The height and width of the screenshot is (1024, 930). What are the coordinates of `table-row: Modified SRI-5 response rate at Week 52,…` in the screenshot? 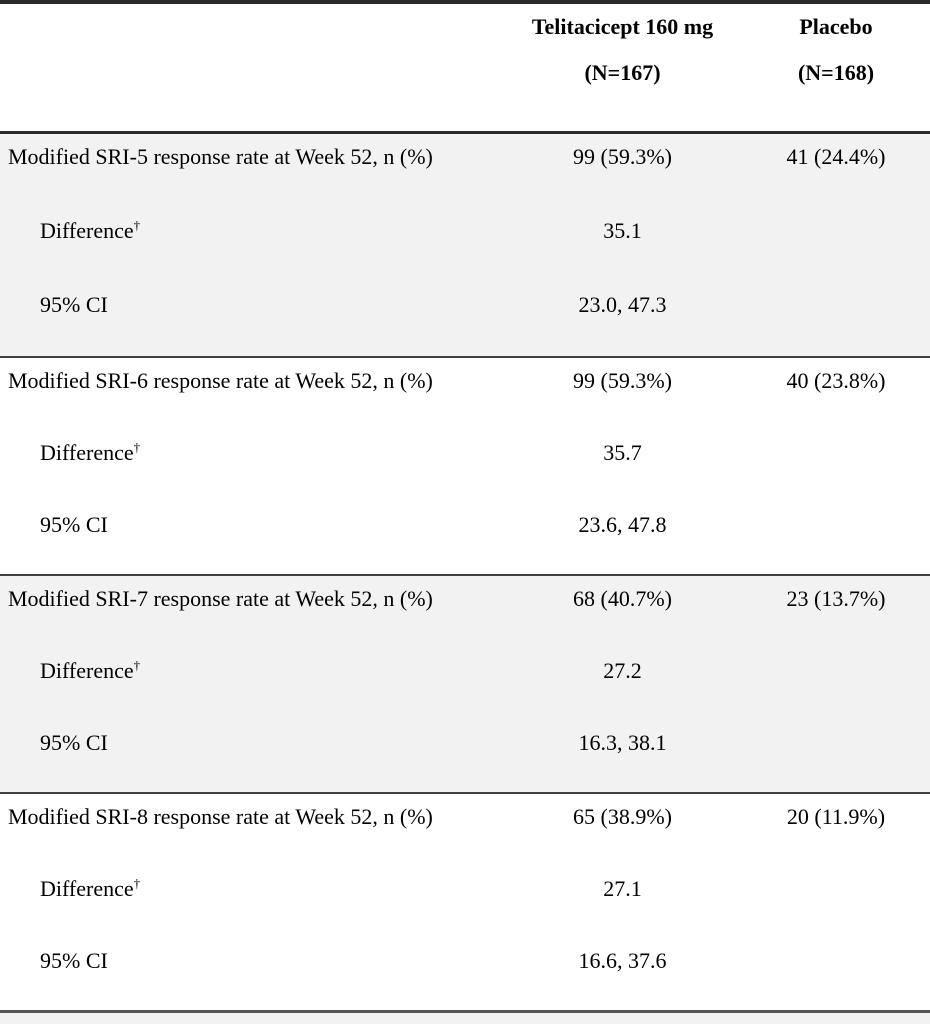 It's located at (465, 171).